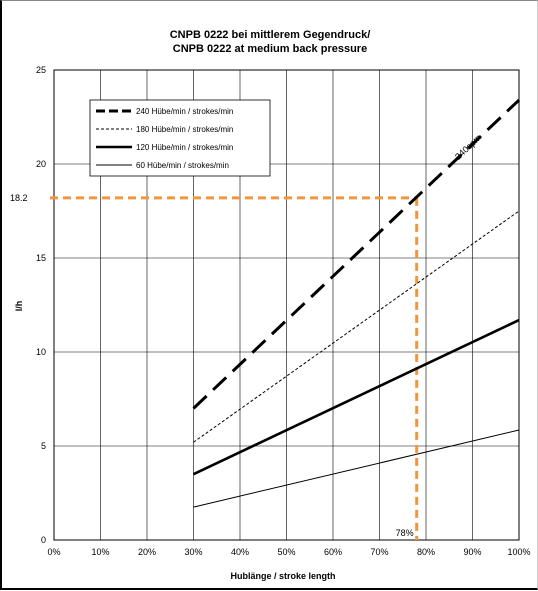 This screenshot has width=538, height=591. What do you see at coordinates (19, 198) in the screenshot?
I see `y-reference-label: 18.2` at bounding box center [19, 198].